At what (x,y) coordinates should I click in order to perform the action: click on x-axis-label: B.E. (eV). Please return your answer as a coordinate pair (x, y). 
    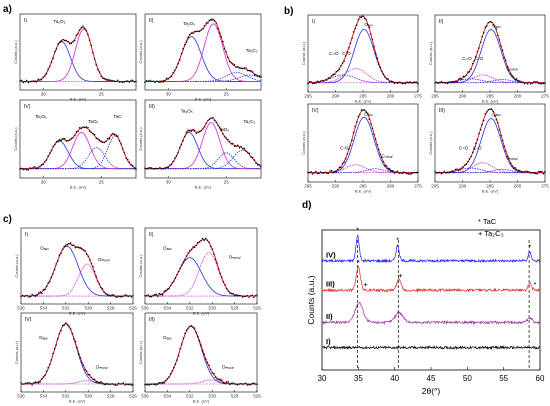
    Looking at the image, I should click on (77, 401).